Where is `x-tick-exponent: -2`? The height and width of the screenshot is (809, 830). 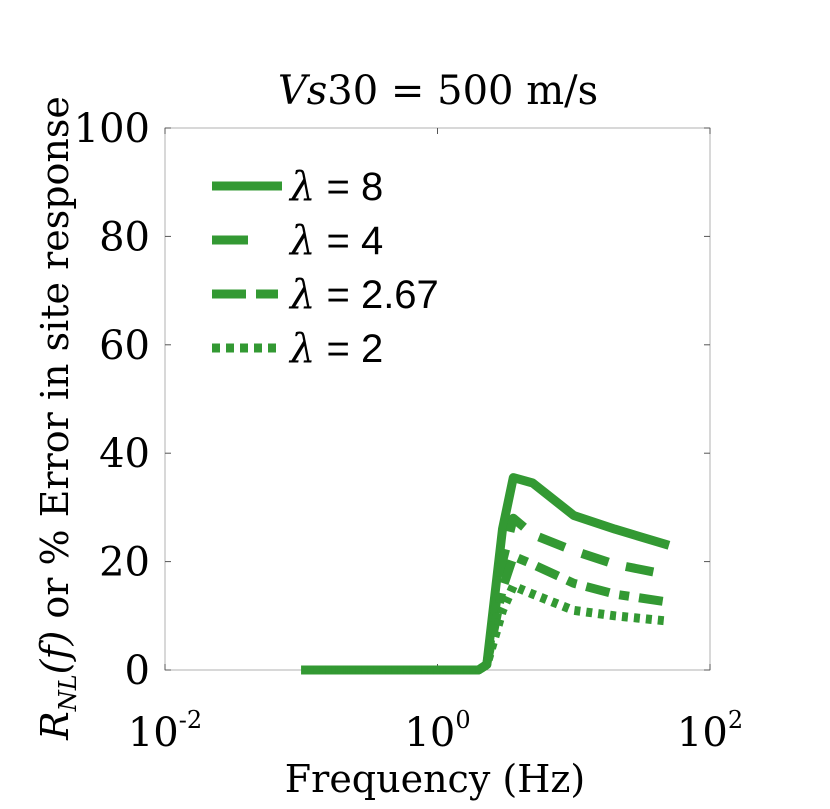 x-tick-exponent: -2 is located at coordinates (190, 720).